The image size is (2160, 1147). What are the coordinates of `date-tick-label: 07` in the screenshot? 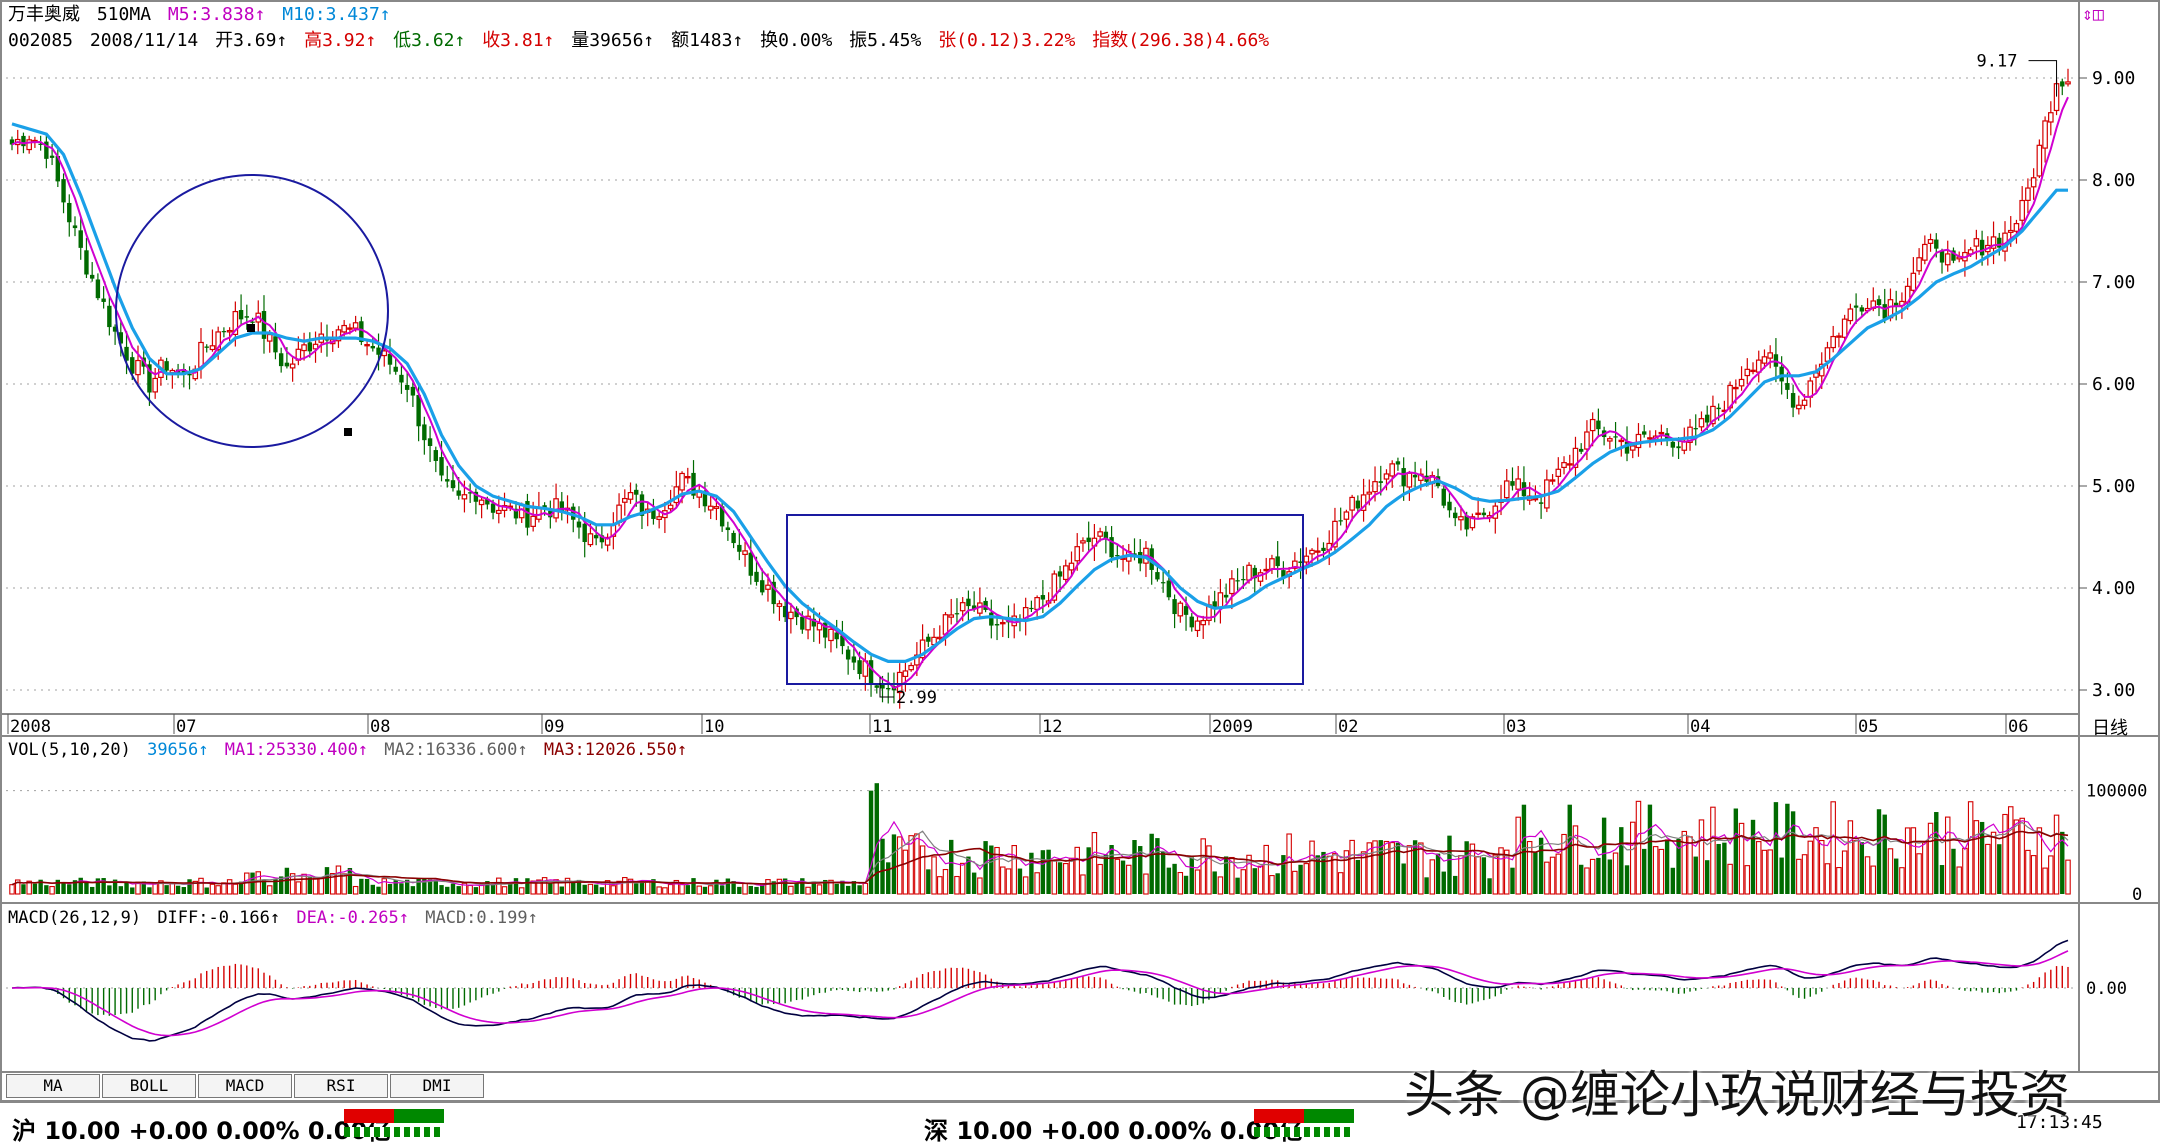 It's located at (186, 727).